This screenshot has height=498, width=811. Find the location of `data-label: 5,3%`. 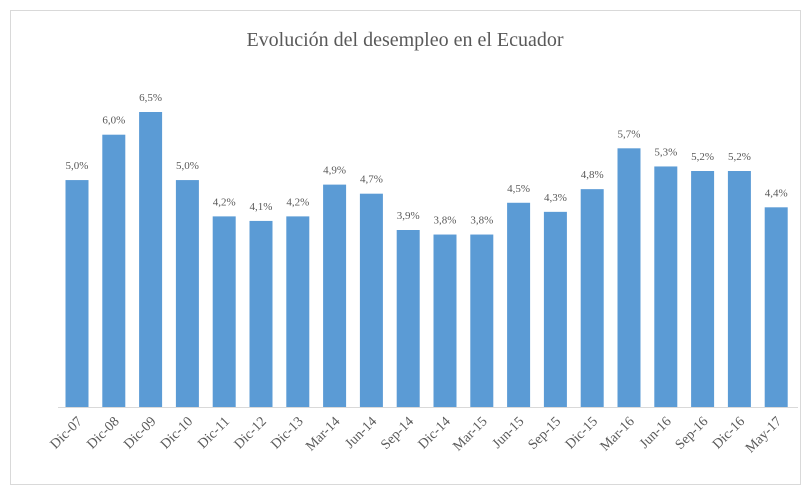

data-label: 5,3% is located at coordinates (665, 152).